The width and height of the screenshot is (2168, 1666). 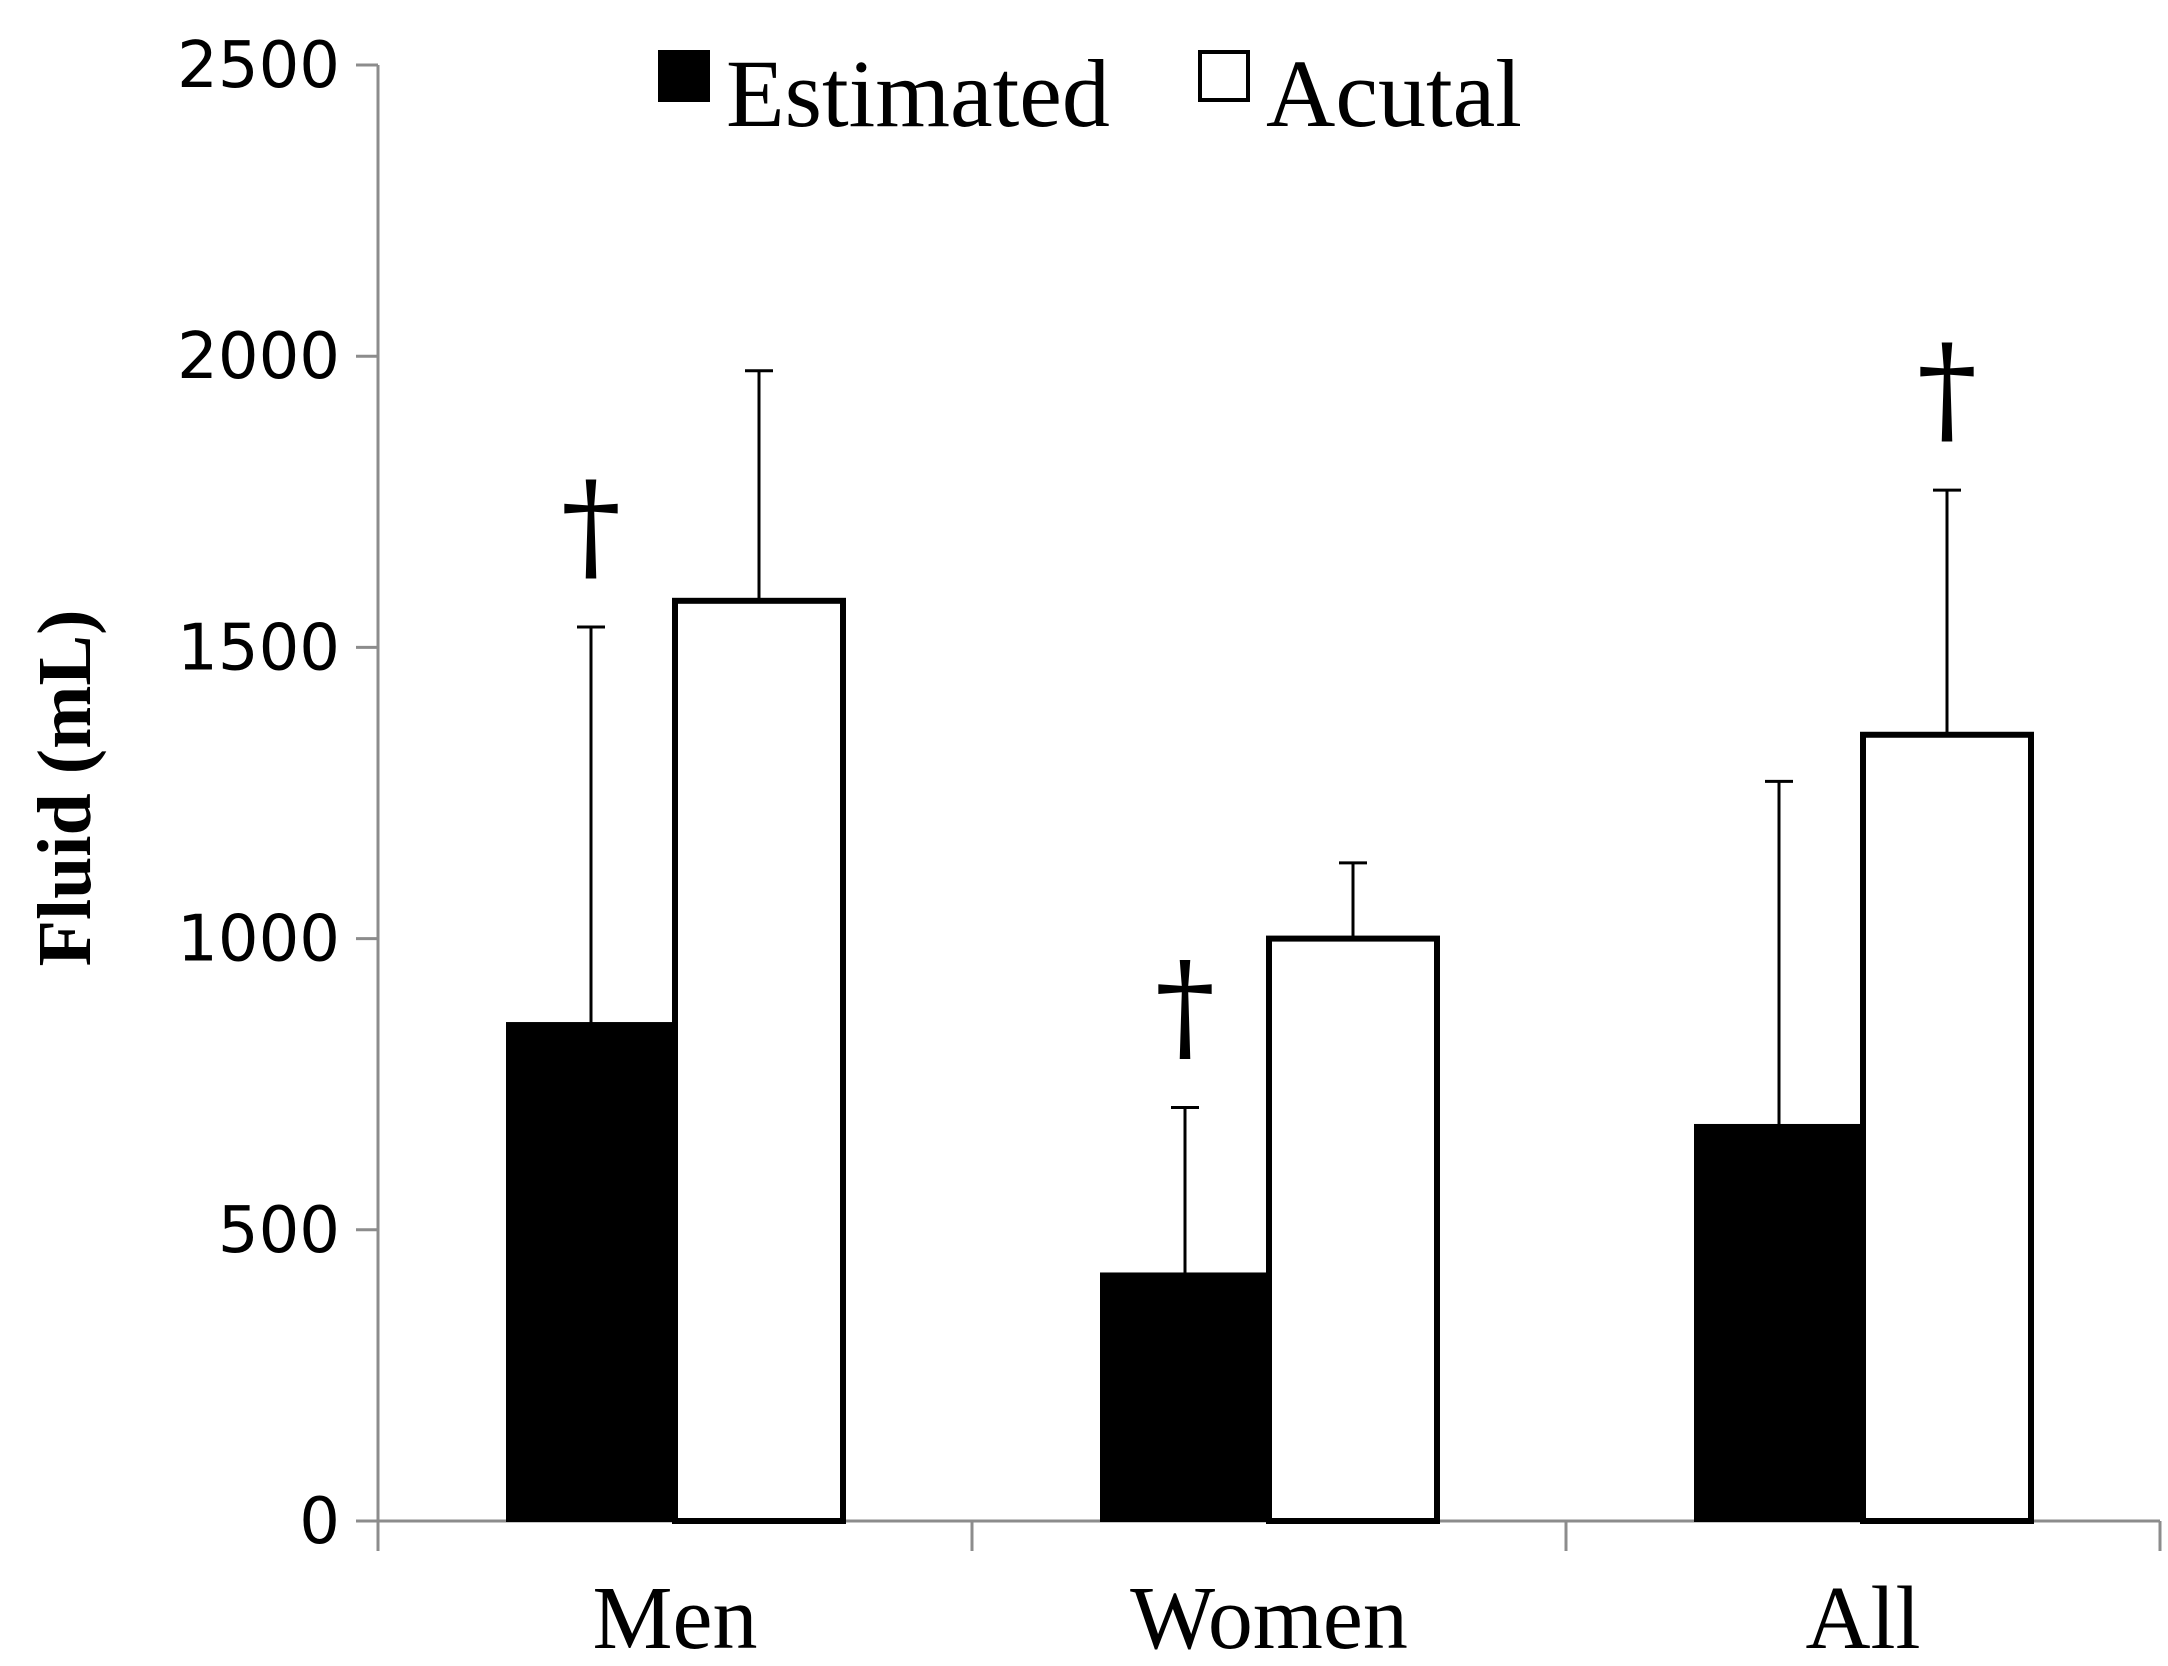 What do you see at coordinates (319, 1522) in the screenshot?
I see `y-tick-label: 0` at bounding box center [319, 1522].